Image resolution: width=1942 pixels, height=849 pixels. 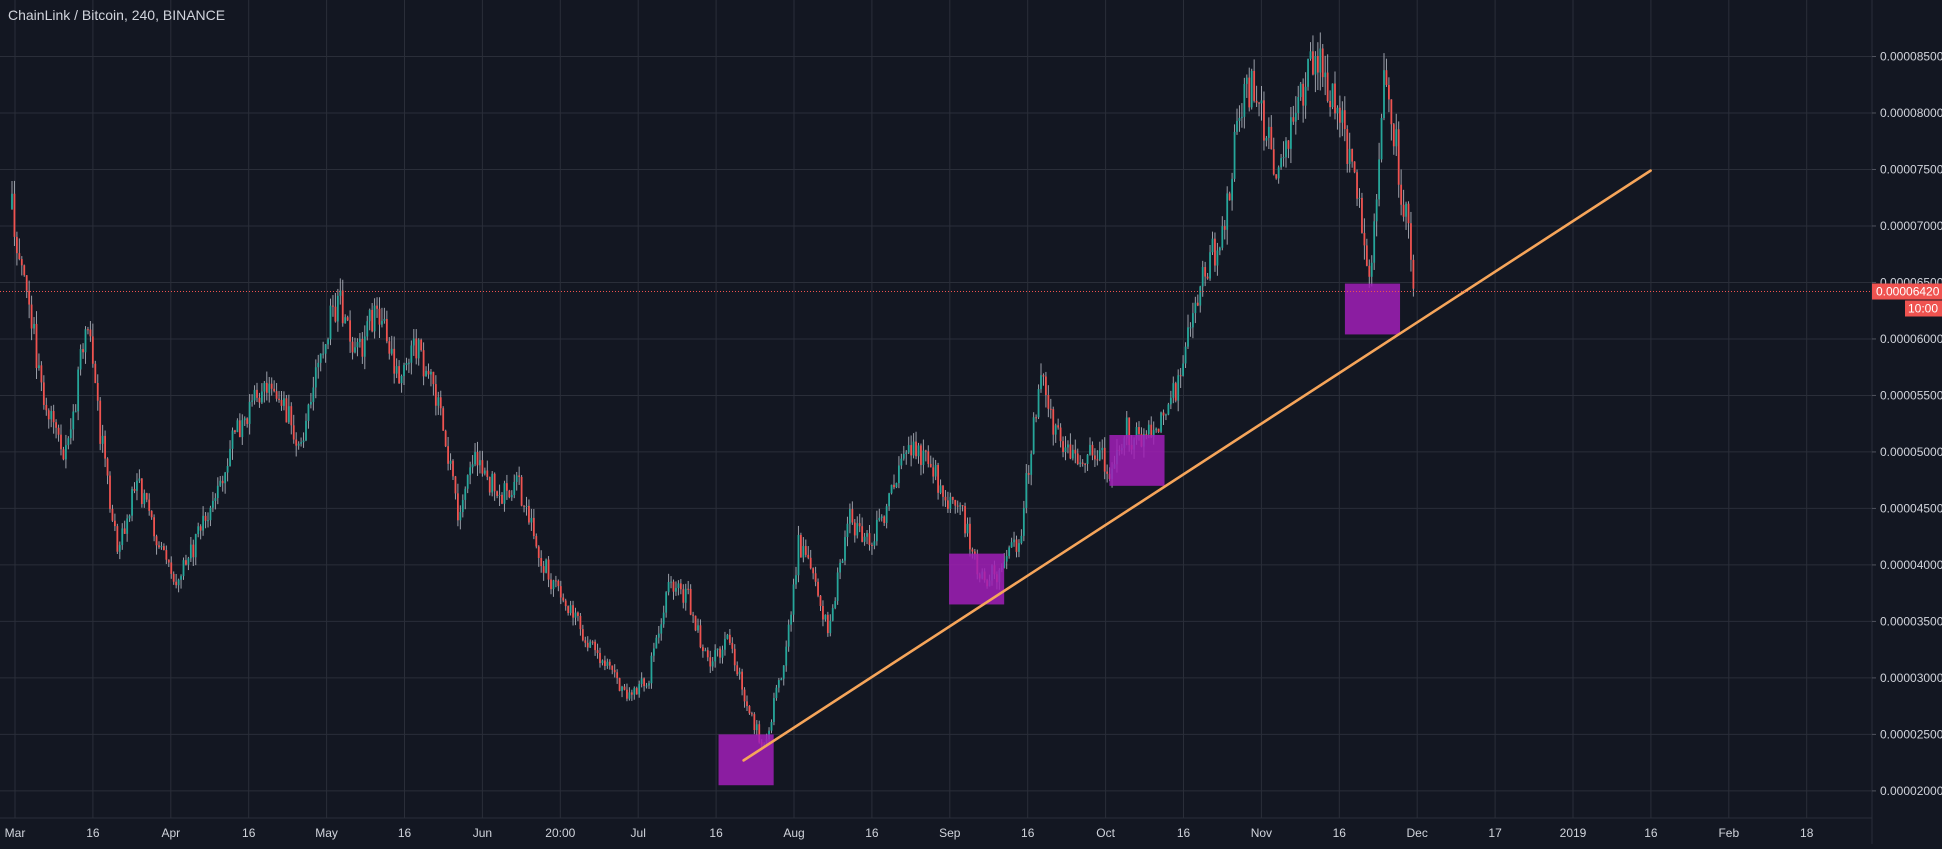 I want to click on time-tick-label: Apr, so click(x=170, y=833).